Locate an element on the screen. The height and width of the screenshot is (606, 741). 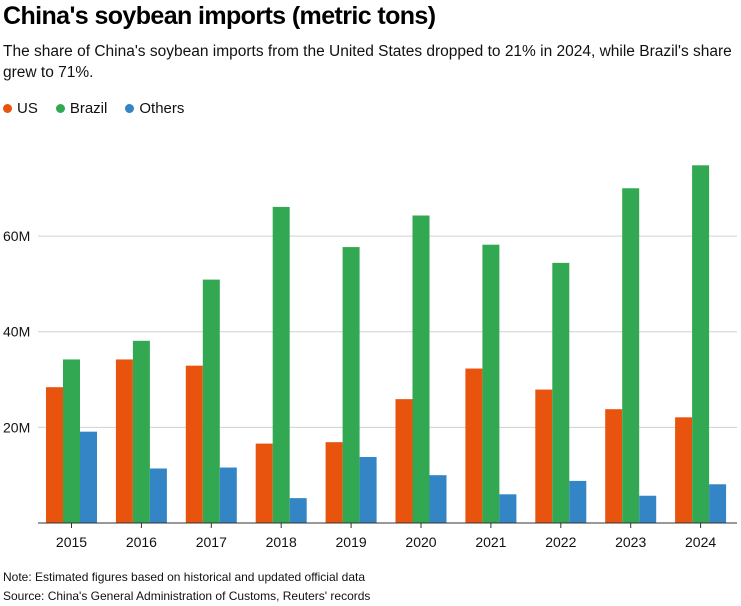
y-tick-label: 20M is located at coordinates (16, 427).